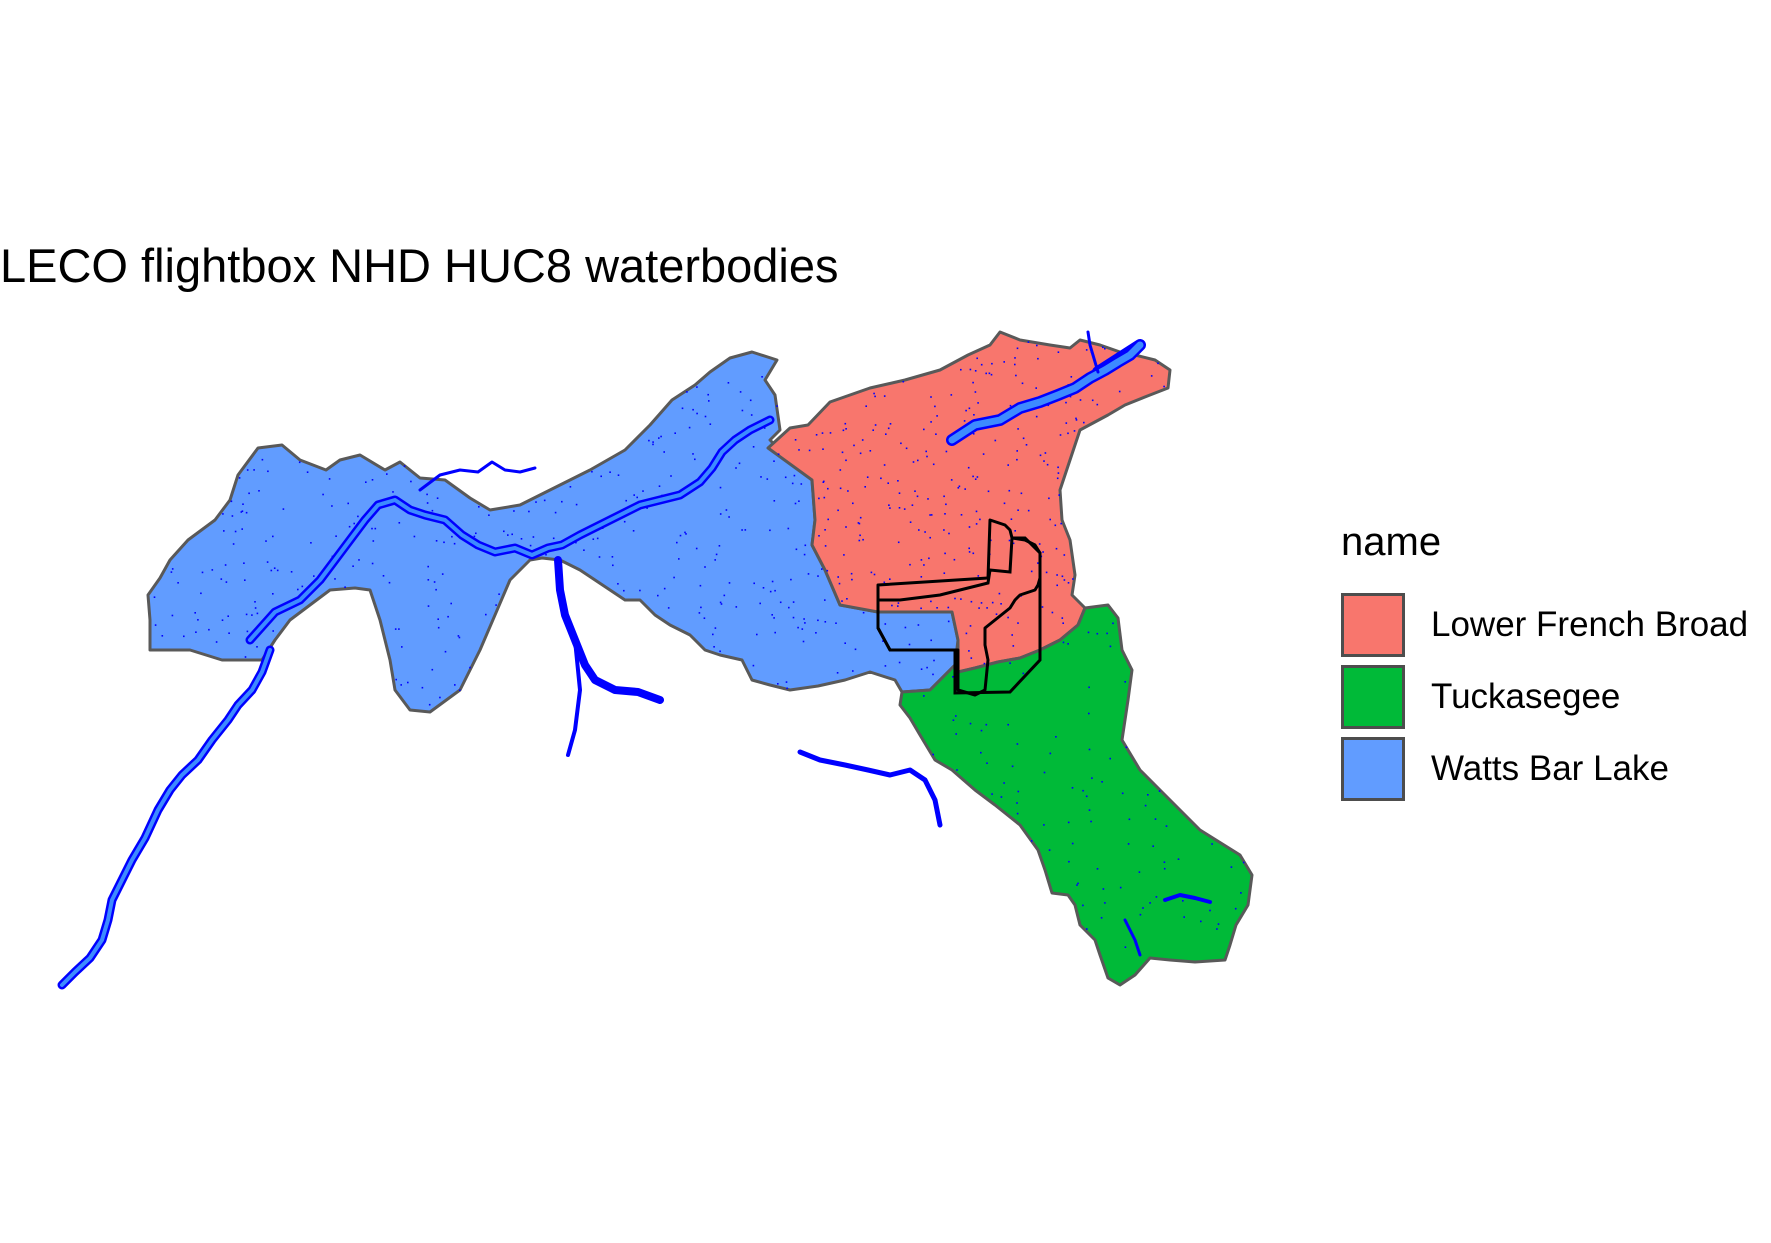 This screenshot has height=1243, width=1771. Describe the element at coordinates (969, 502) in the screenshot. I see `region-lower-french-broad` at that location.